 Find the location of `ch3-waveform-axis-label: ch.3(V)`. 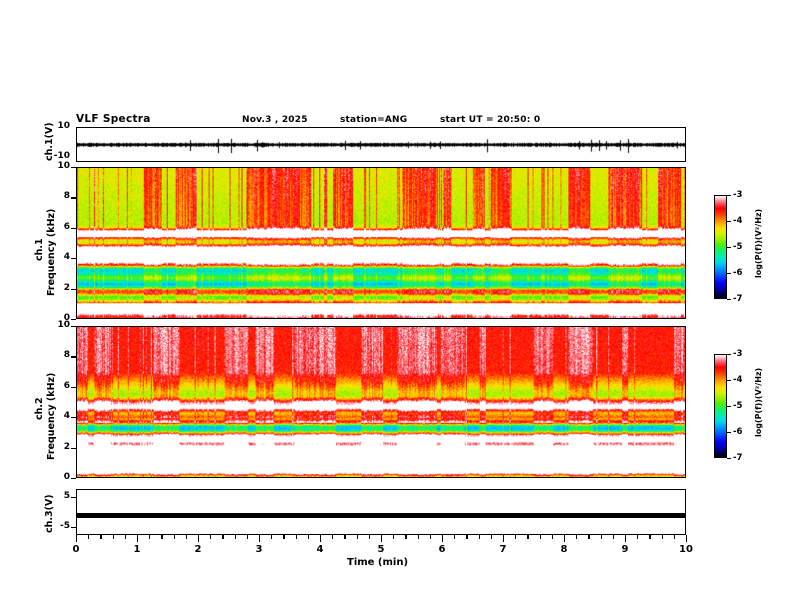

ch3-waveform-axis-label: ch.3(V) is located at coordinates (49, 513).